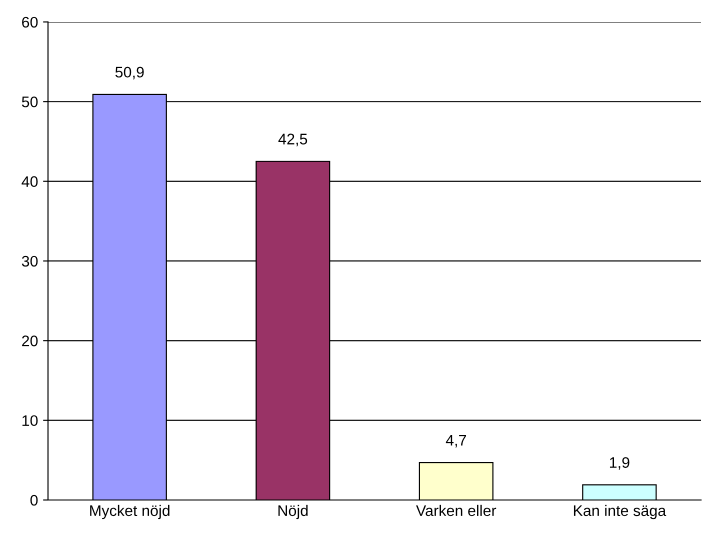 Image resolution: width=706 pixels, height=542 pixels. What do you see at coordinates (30, 22) in the screenshot?
I see `y-tick-label: 60` at bounding box center [30, 22].